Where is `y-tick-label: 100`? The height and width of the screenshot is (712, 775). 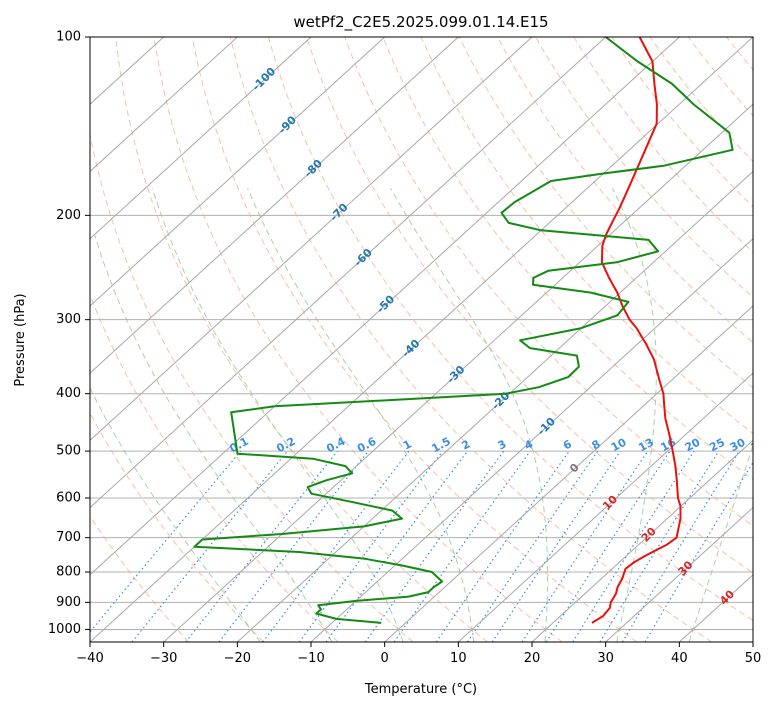
y-tick-label: 100 is located at coordinates (68, 37).